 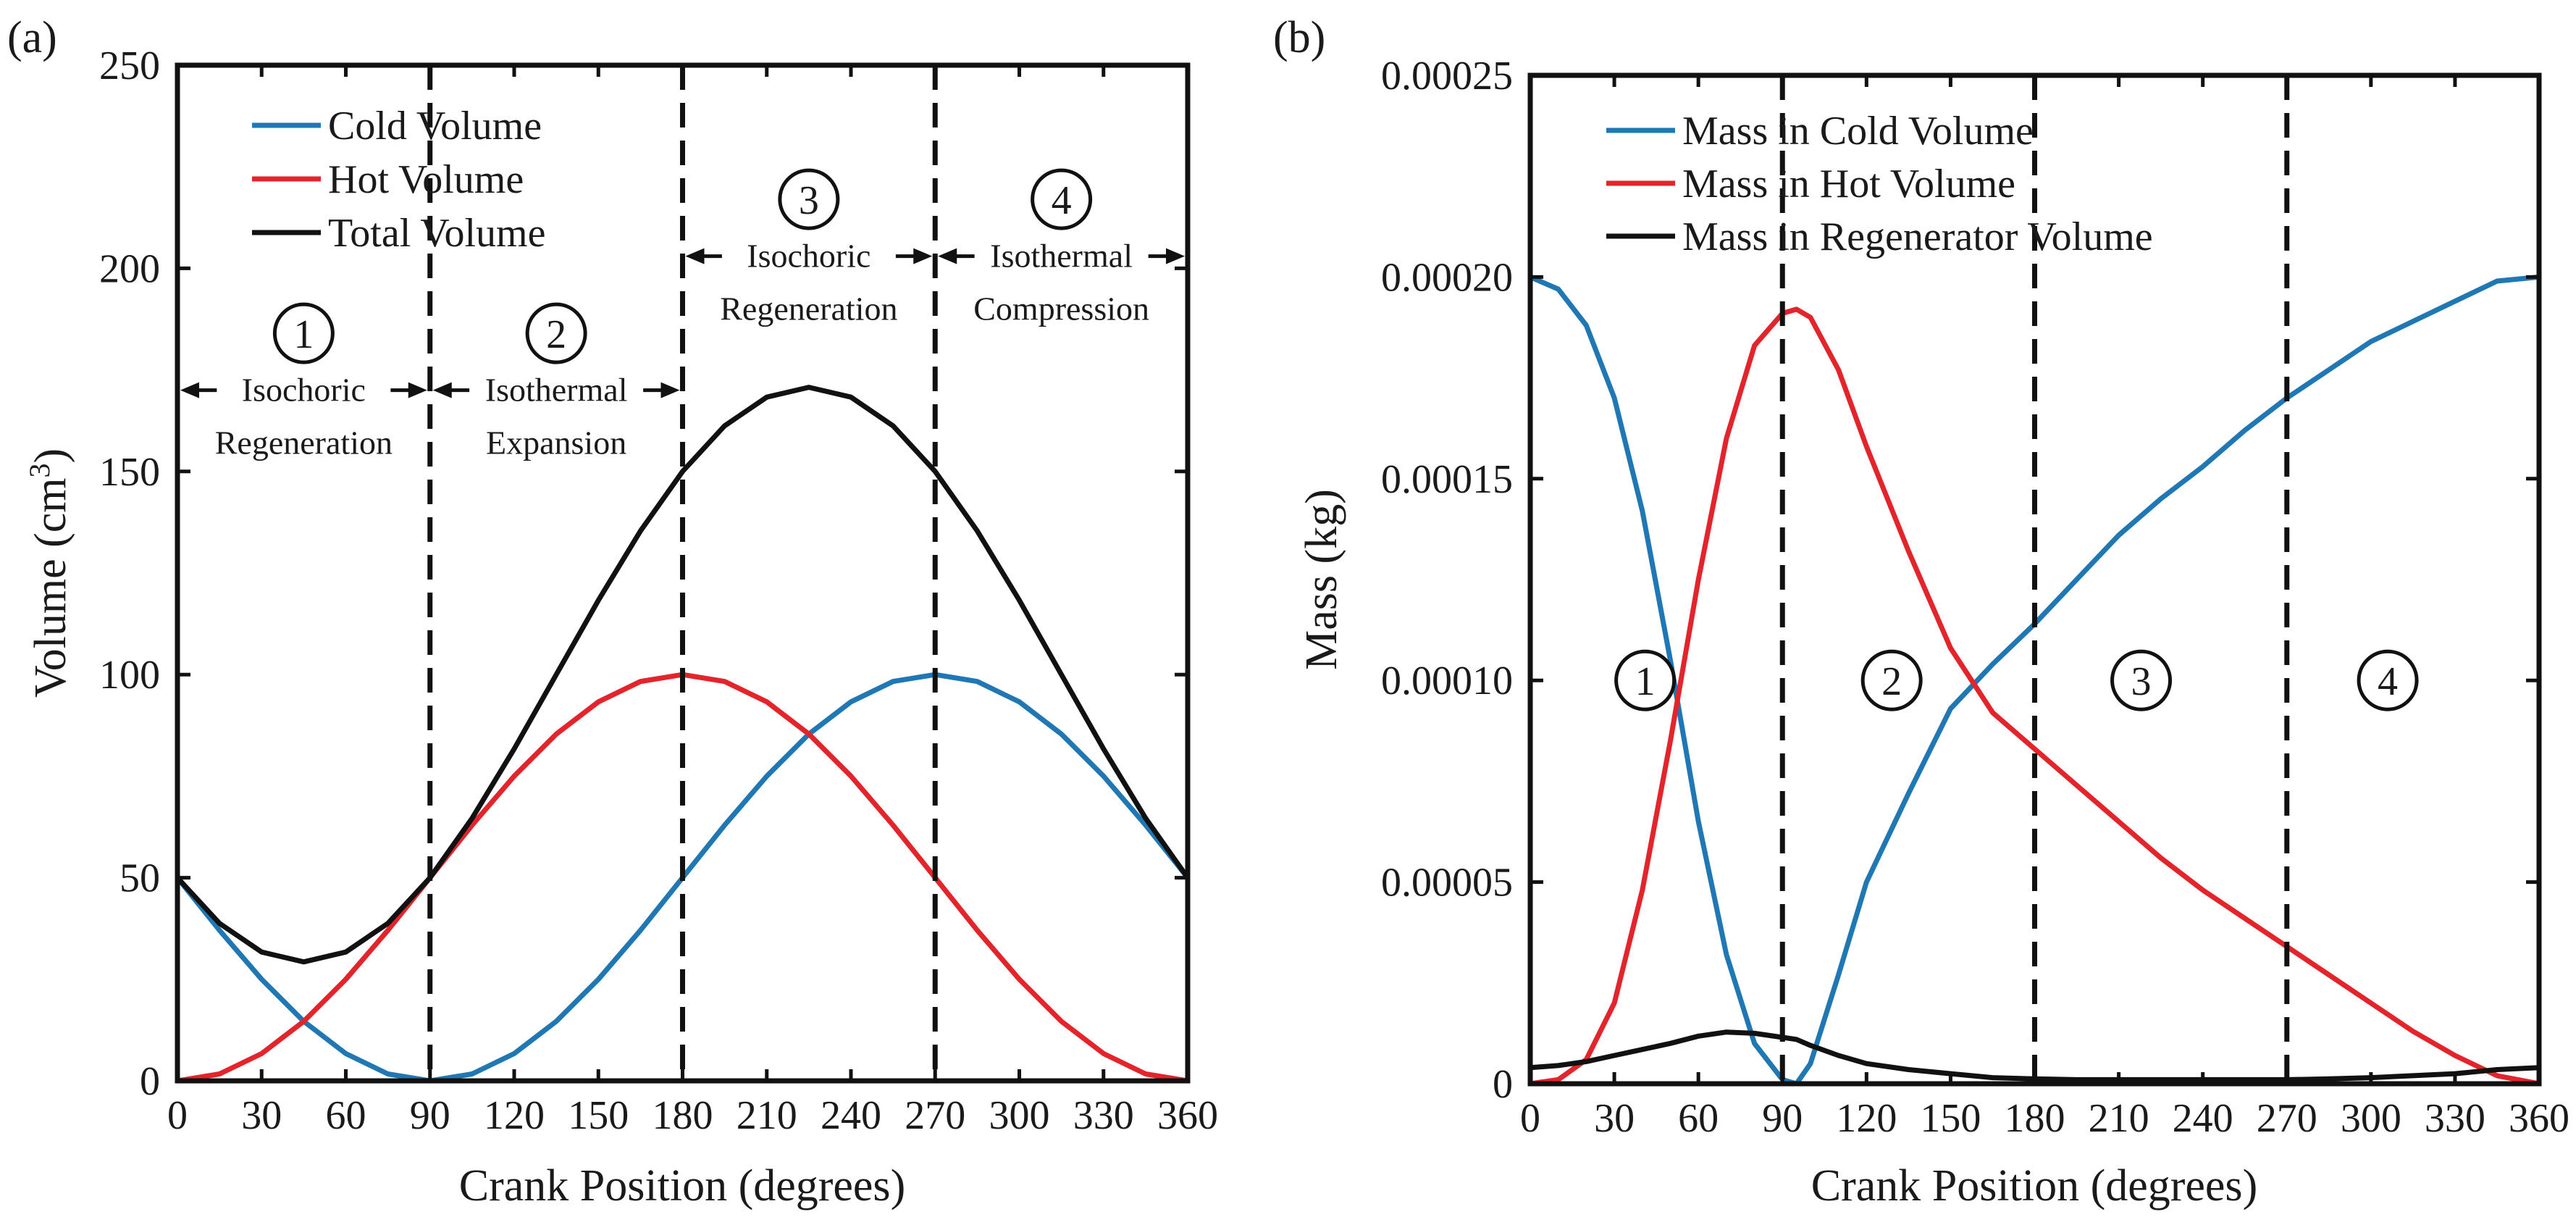 I want to click on b-phase-number: 3, so click(x=2141, y=681).